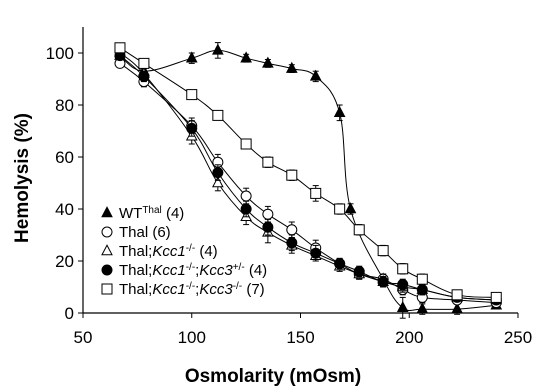 Image resolution: width=533 pixels, height=387 pixels. I want to click on legend-label: Thal;Kcc1-/-;Kcc3+/- (4), so click(193, 271).